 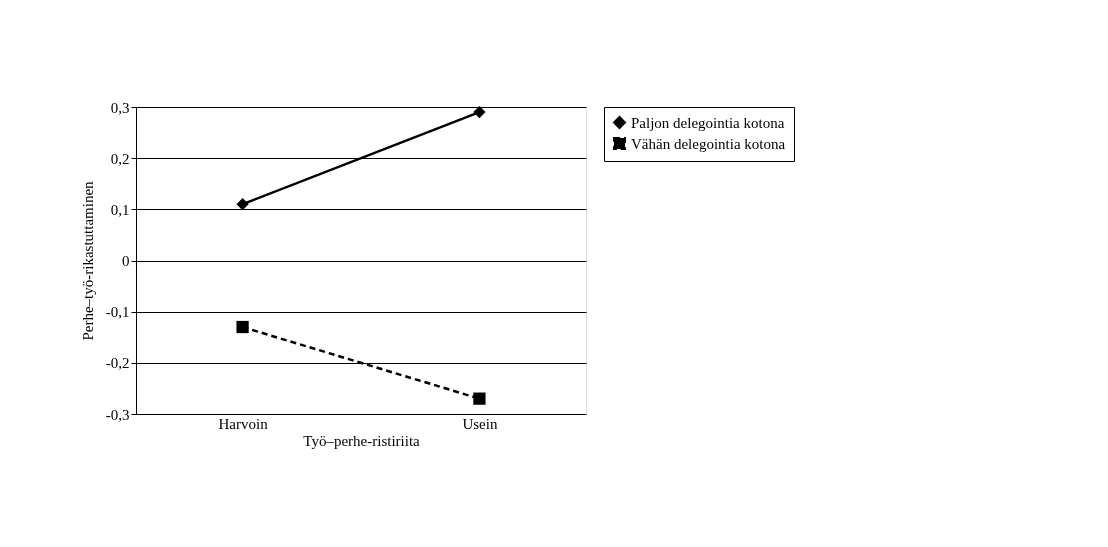 What do you see at coordinates (117, 414) in the screenshot?
I see `y-tick-label: -0,3` at bounding box center [117, 414].